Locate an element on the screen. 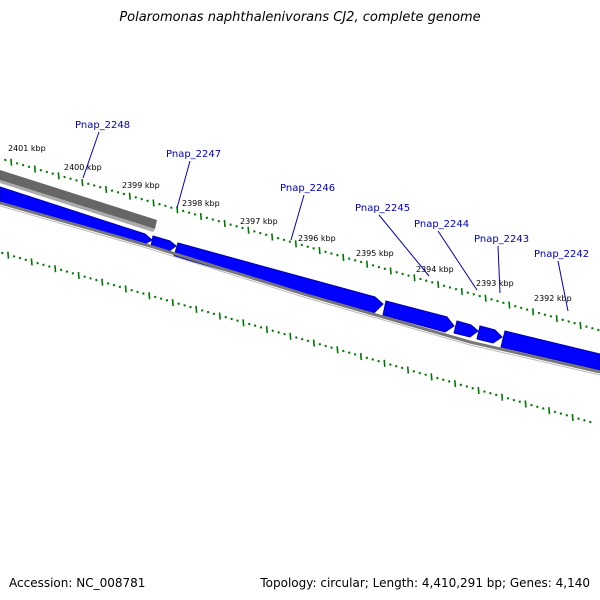  accession-text: Accession: NC_008781 is located at coordinates (77, 583).